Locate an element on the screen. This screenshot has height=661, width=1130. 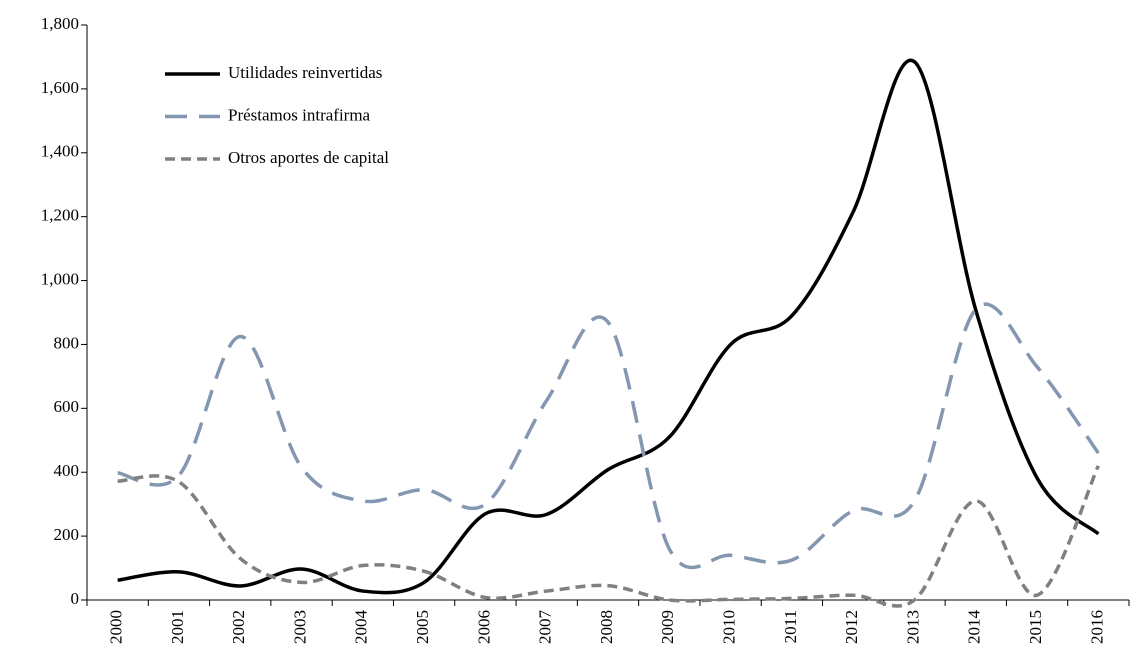
legend-label: Préstamos intrafirma is located at coordinates (299, 114).